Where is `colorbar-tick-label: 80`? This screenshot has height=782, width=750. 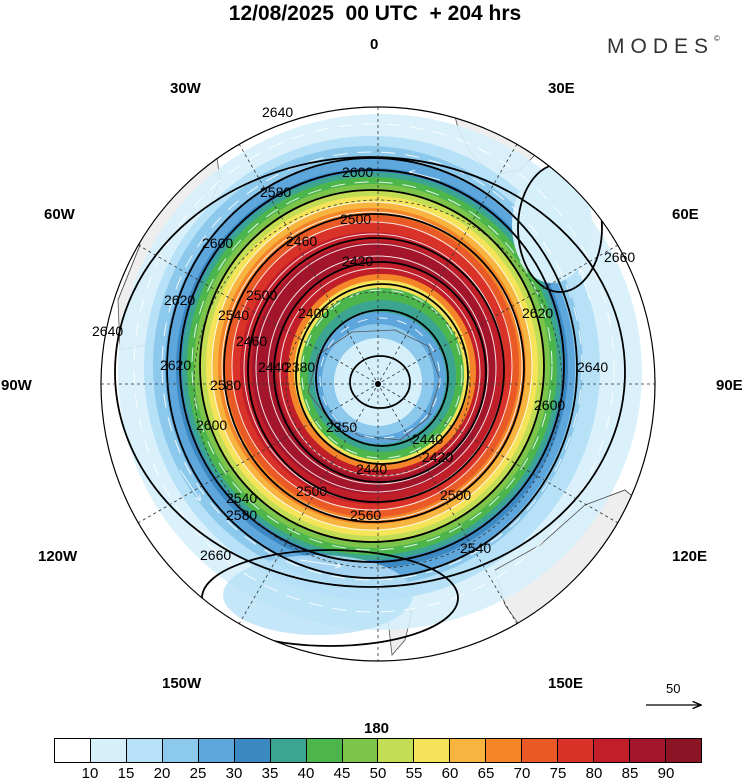 colorbar-tick-label: 80 is located at coordinates (594, 773).